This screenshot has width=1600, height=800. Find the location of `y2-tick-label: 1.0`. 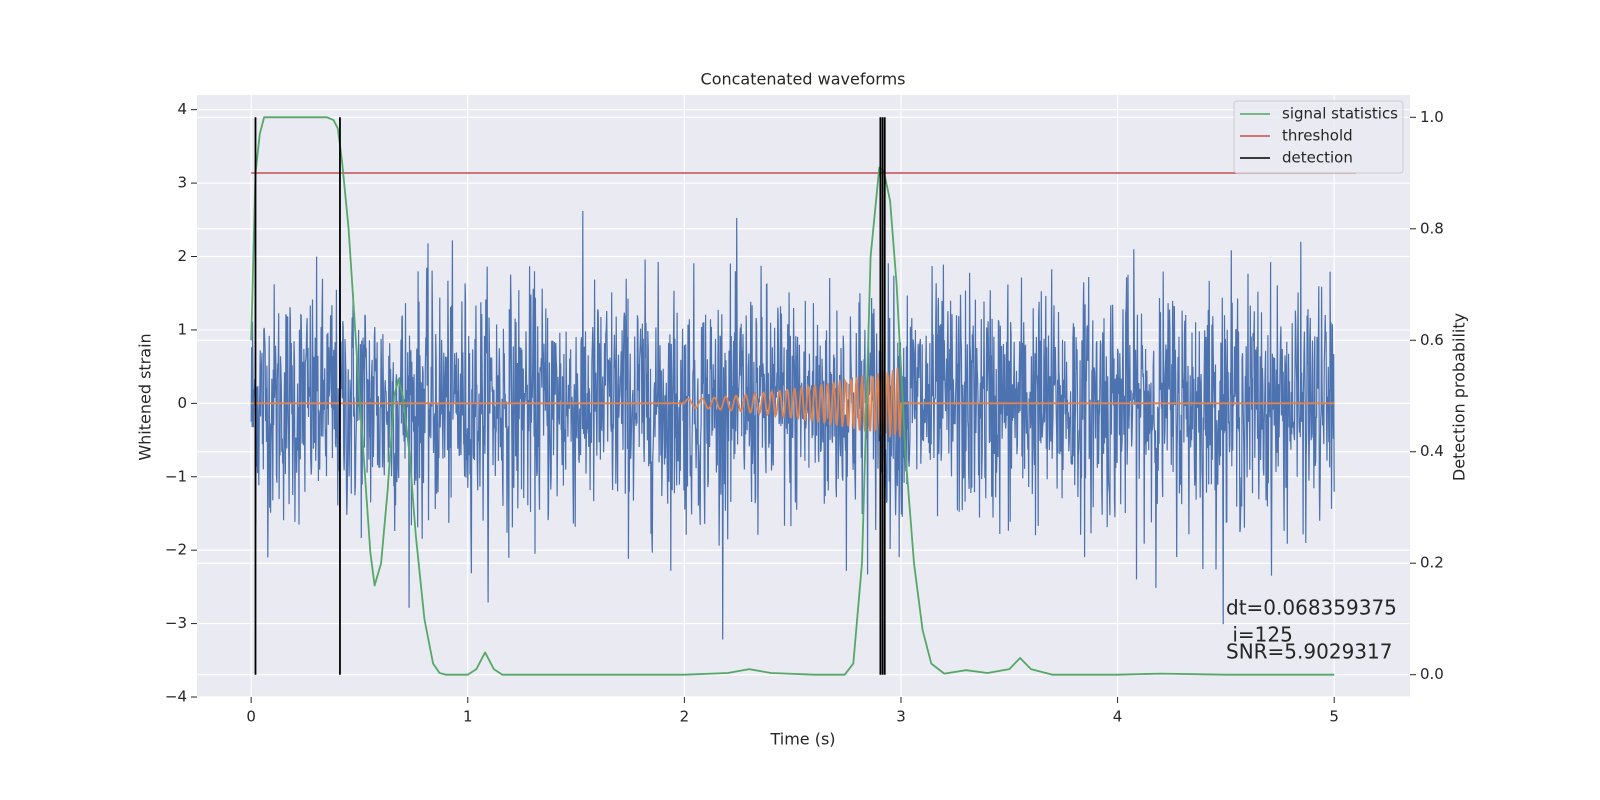

y2-tick-label: 1.0 is located at coordinates (1432, 117).